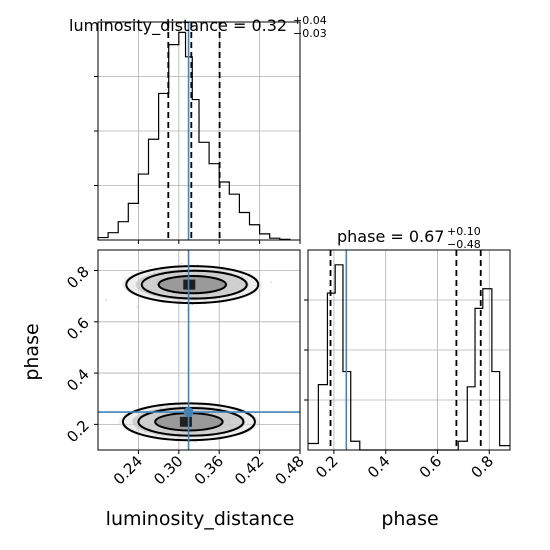 This screenshot has height=550, width=550. I want to click on x-tick-label-distance: 0.30, so click(168, 470).